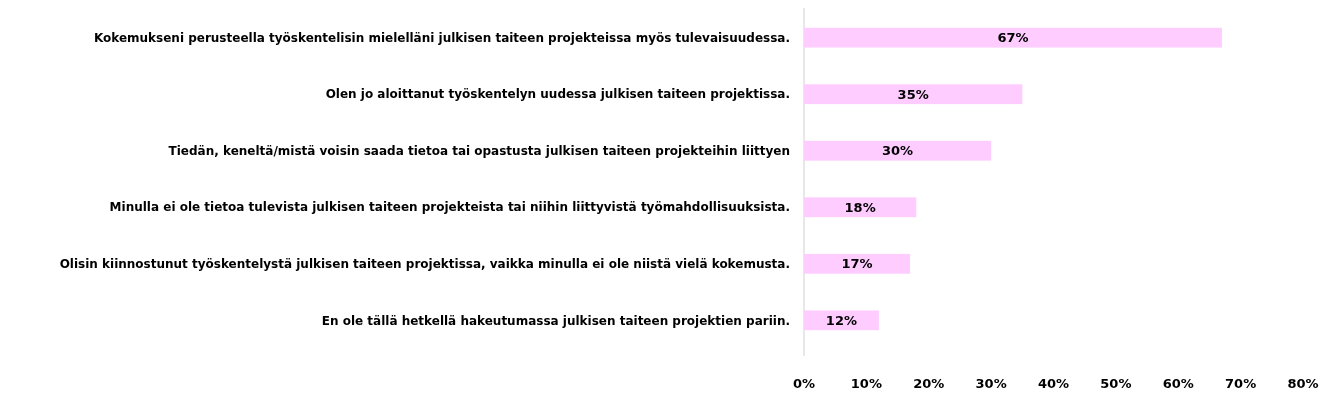 The image size is (1326, 400). What do you see at coordinates (1116, 383) in the screenshot?
I see `x-tick-label: 50%` at bounding box center [1116, 383].